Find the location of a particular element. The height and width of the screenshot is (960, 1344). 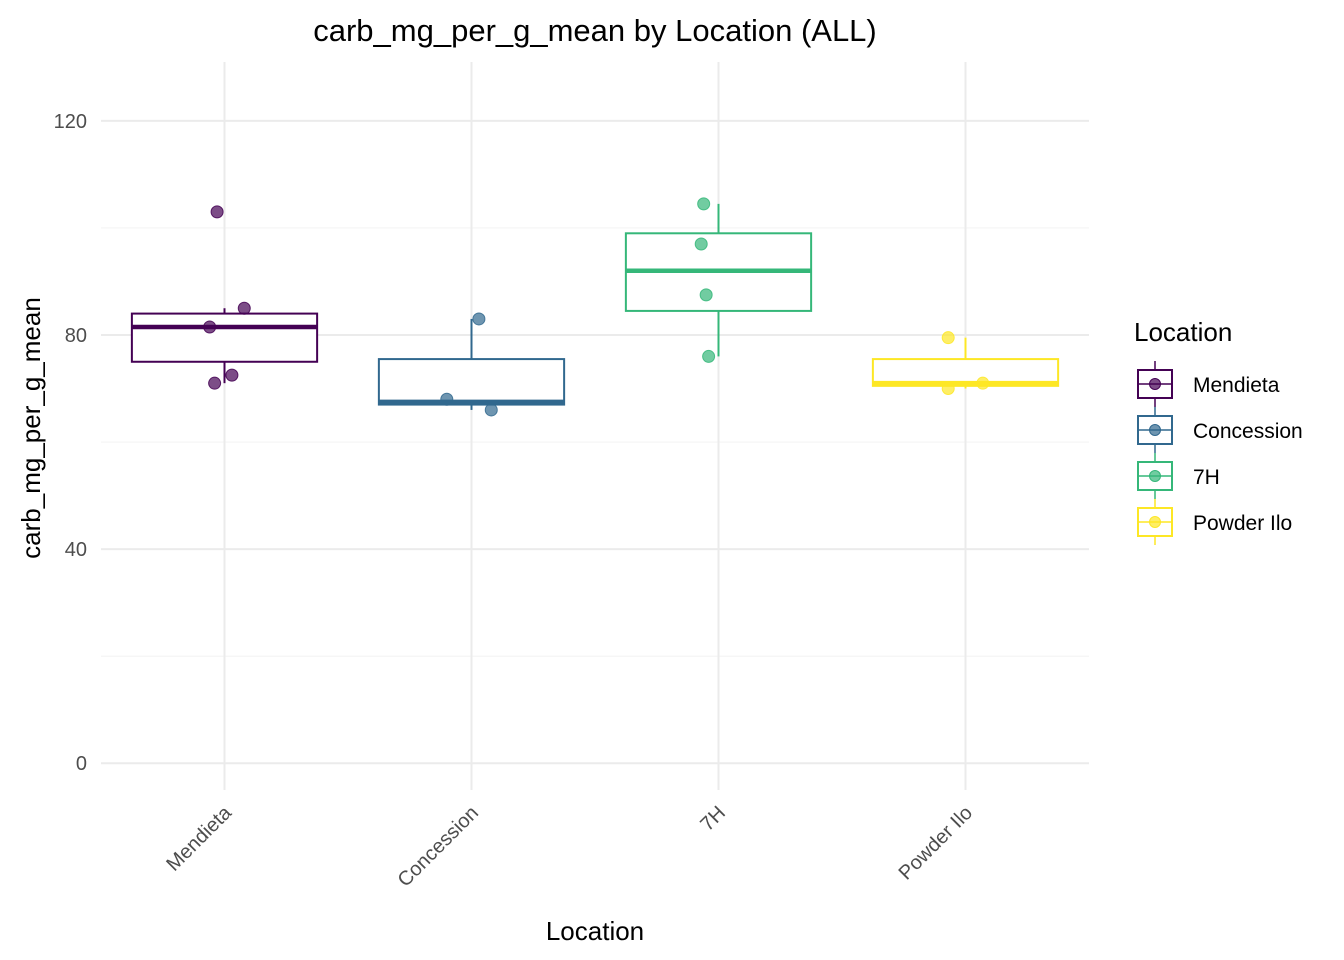

y-tick-label: 40 is located at coordinates (76, 550).